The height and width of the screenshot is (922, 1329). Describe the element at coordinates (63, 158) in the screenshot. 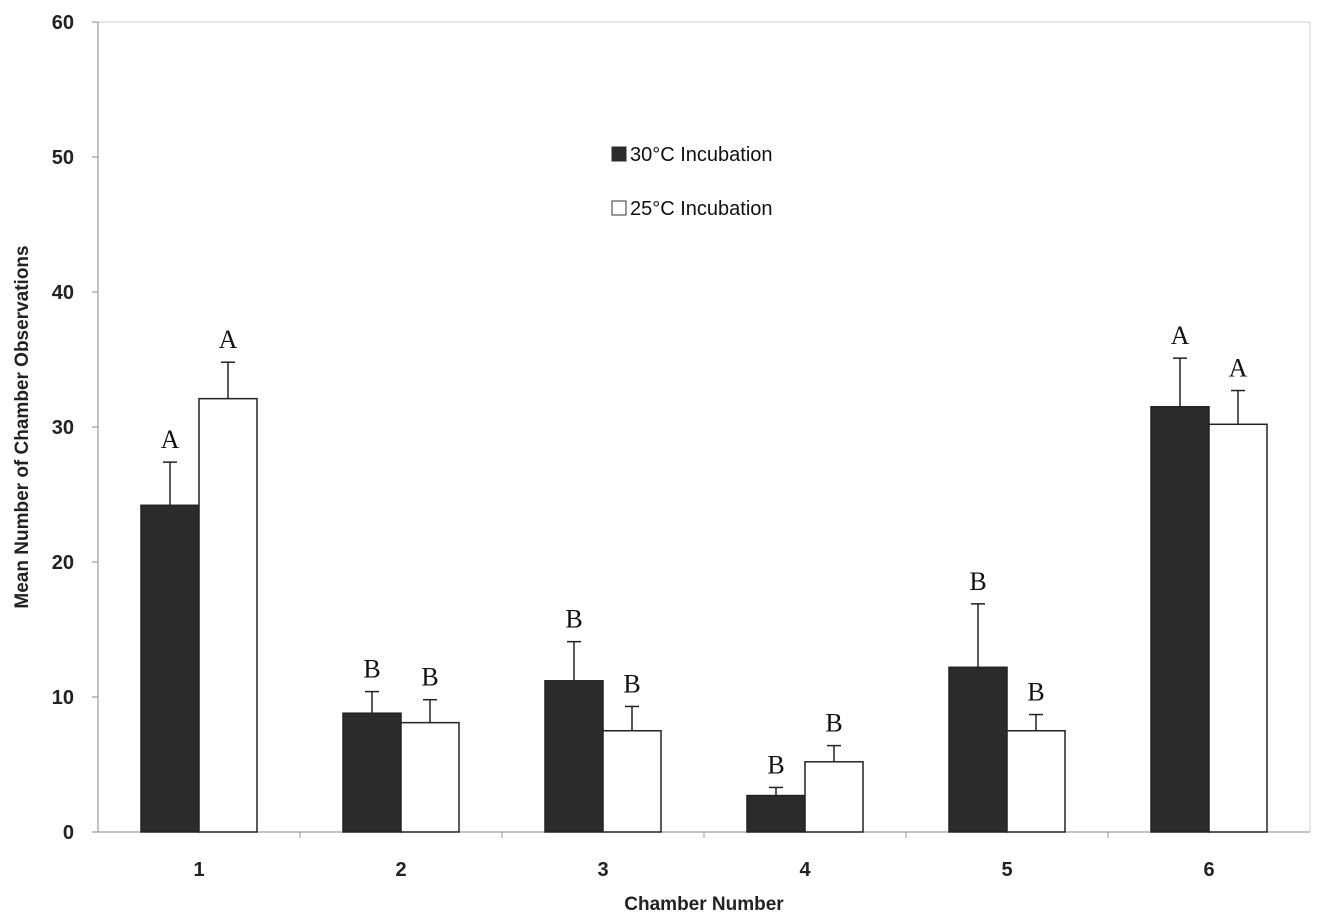

I see `y-tick-label: 50` at that location.